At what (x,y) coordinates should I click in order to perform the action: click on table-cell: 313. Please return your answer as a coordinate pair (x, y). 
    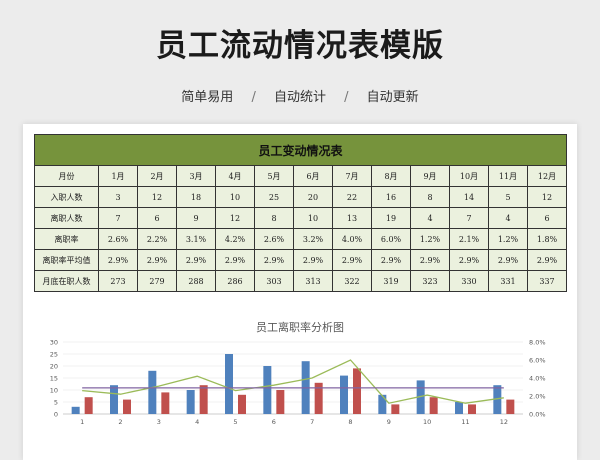
    Looking at the image, I should click on (313, 281).